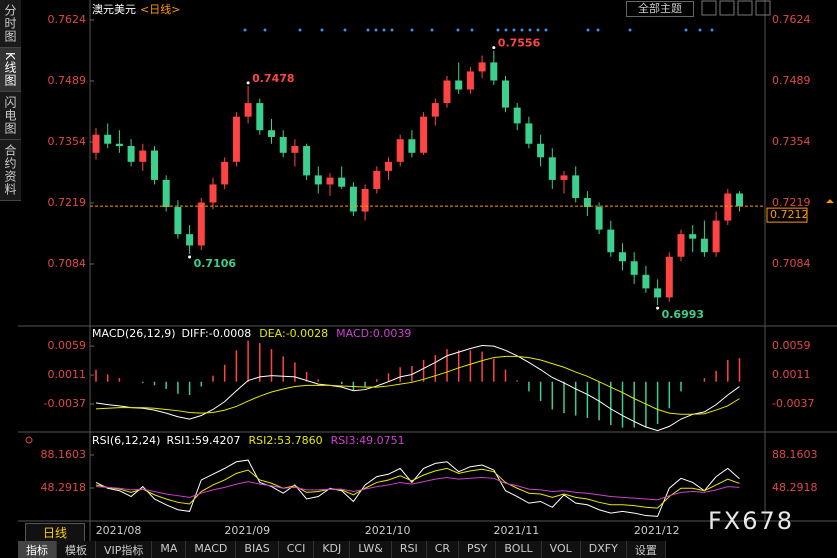  Describe the element at coordinates (247, 530) in the screenshot. I see `x-tick-label: 2021/09` at that location.